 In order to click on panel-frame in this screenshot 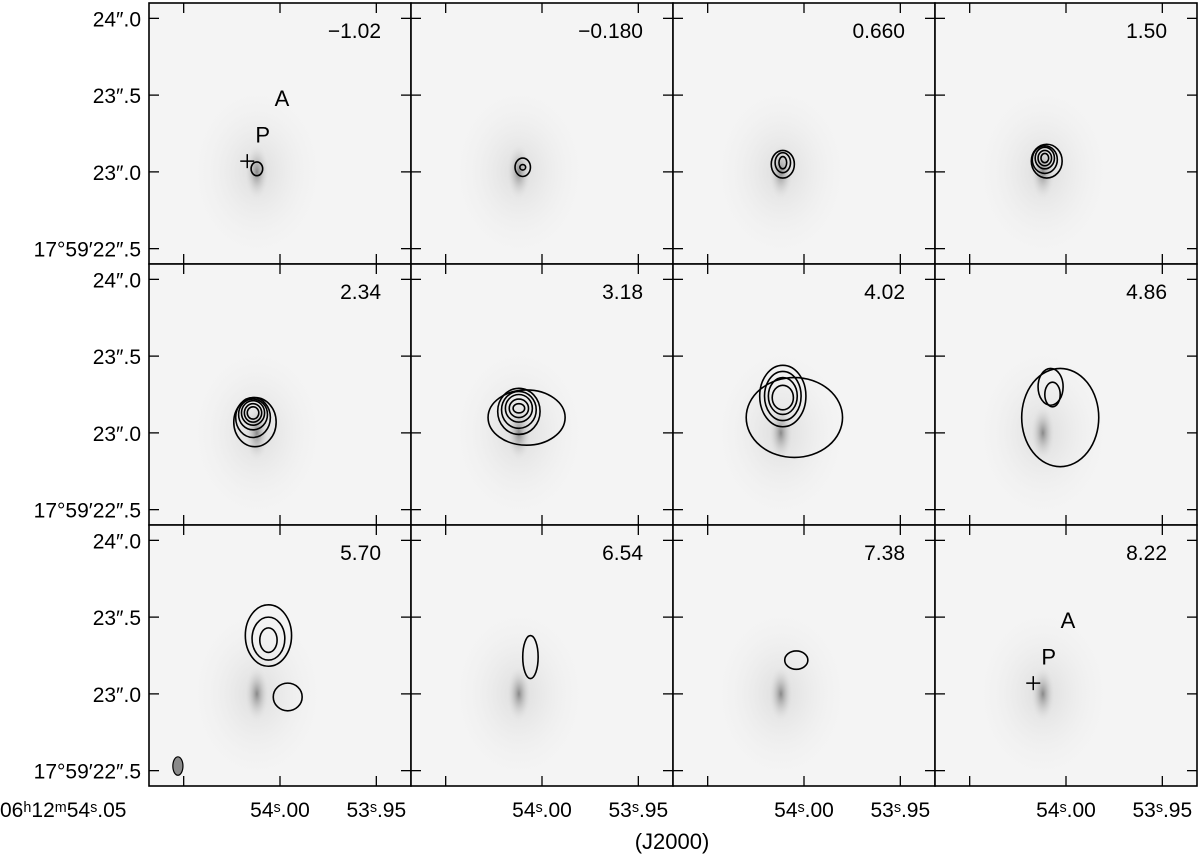, I will do `click(1066, 655)`.